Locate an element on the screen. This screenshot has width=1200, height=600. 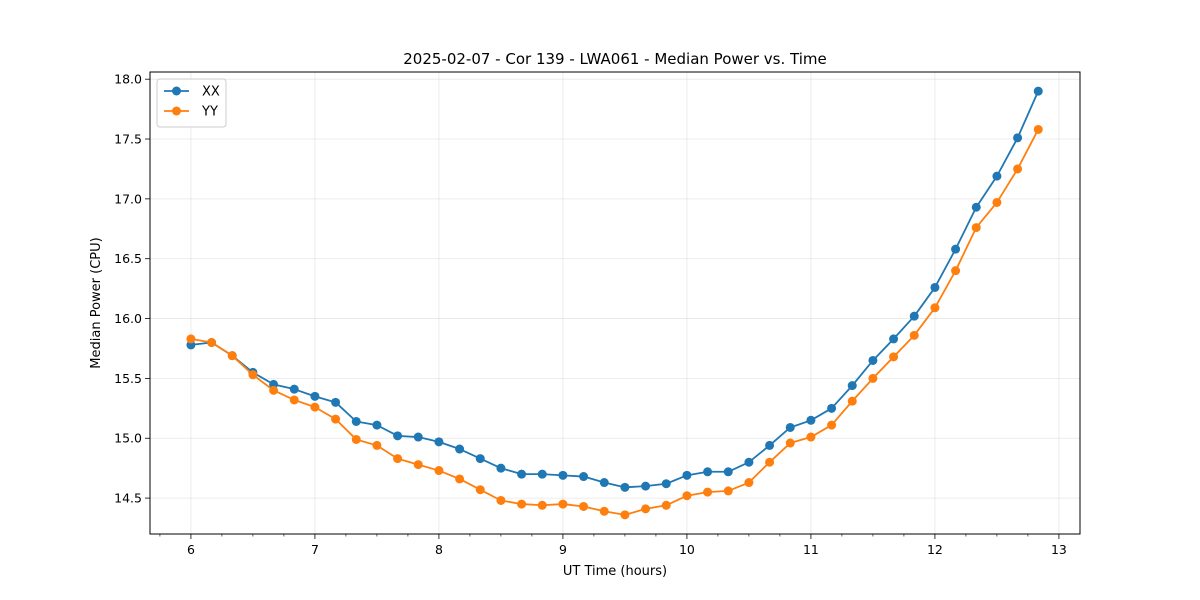
x-tick-label: 12 is located at coordinates (935, 549).